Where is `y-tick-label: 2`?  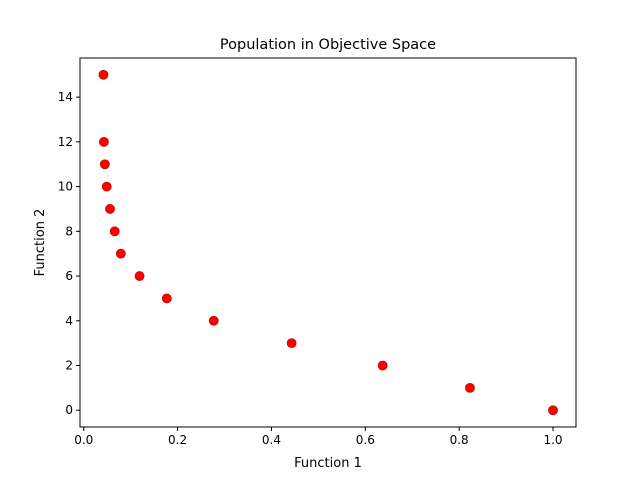
y-tick-label: 2 is located at coordinates (69, 366).